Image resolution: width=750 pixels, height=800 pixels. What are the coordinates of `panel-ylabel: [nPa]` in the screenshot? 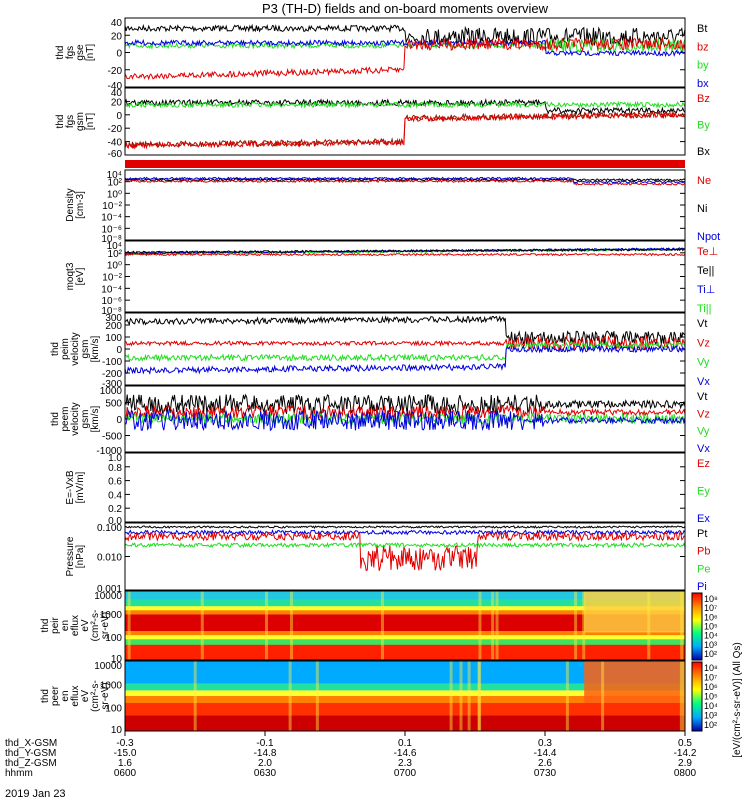 It's located at (80, 557).